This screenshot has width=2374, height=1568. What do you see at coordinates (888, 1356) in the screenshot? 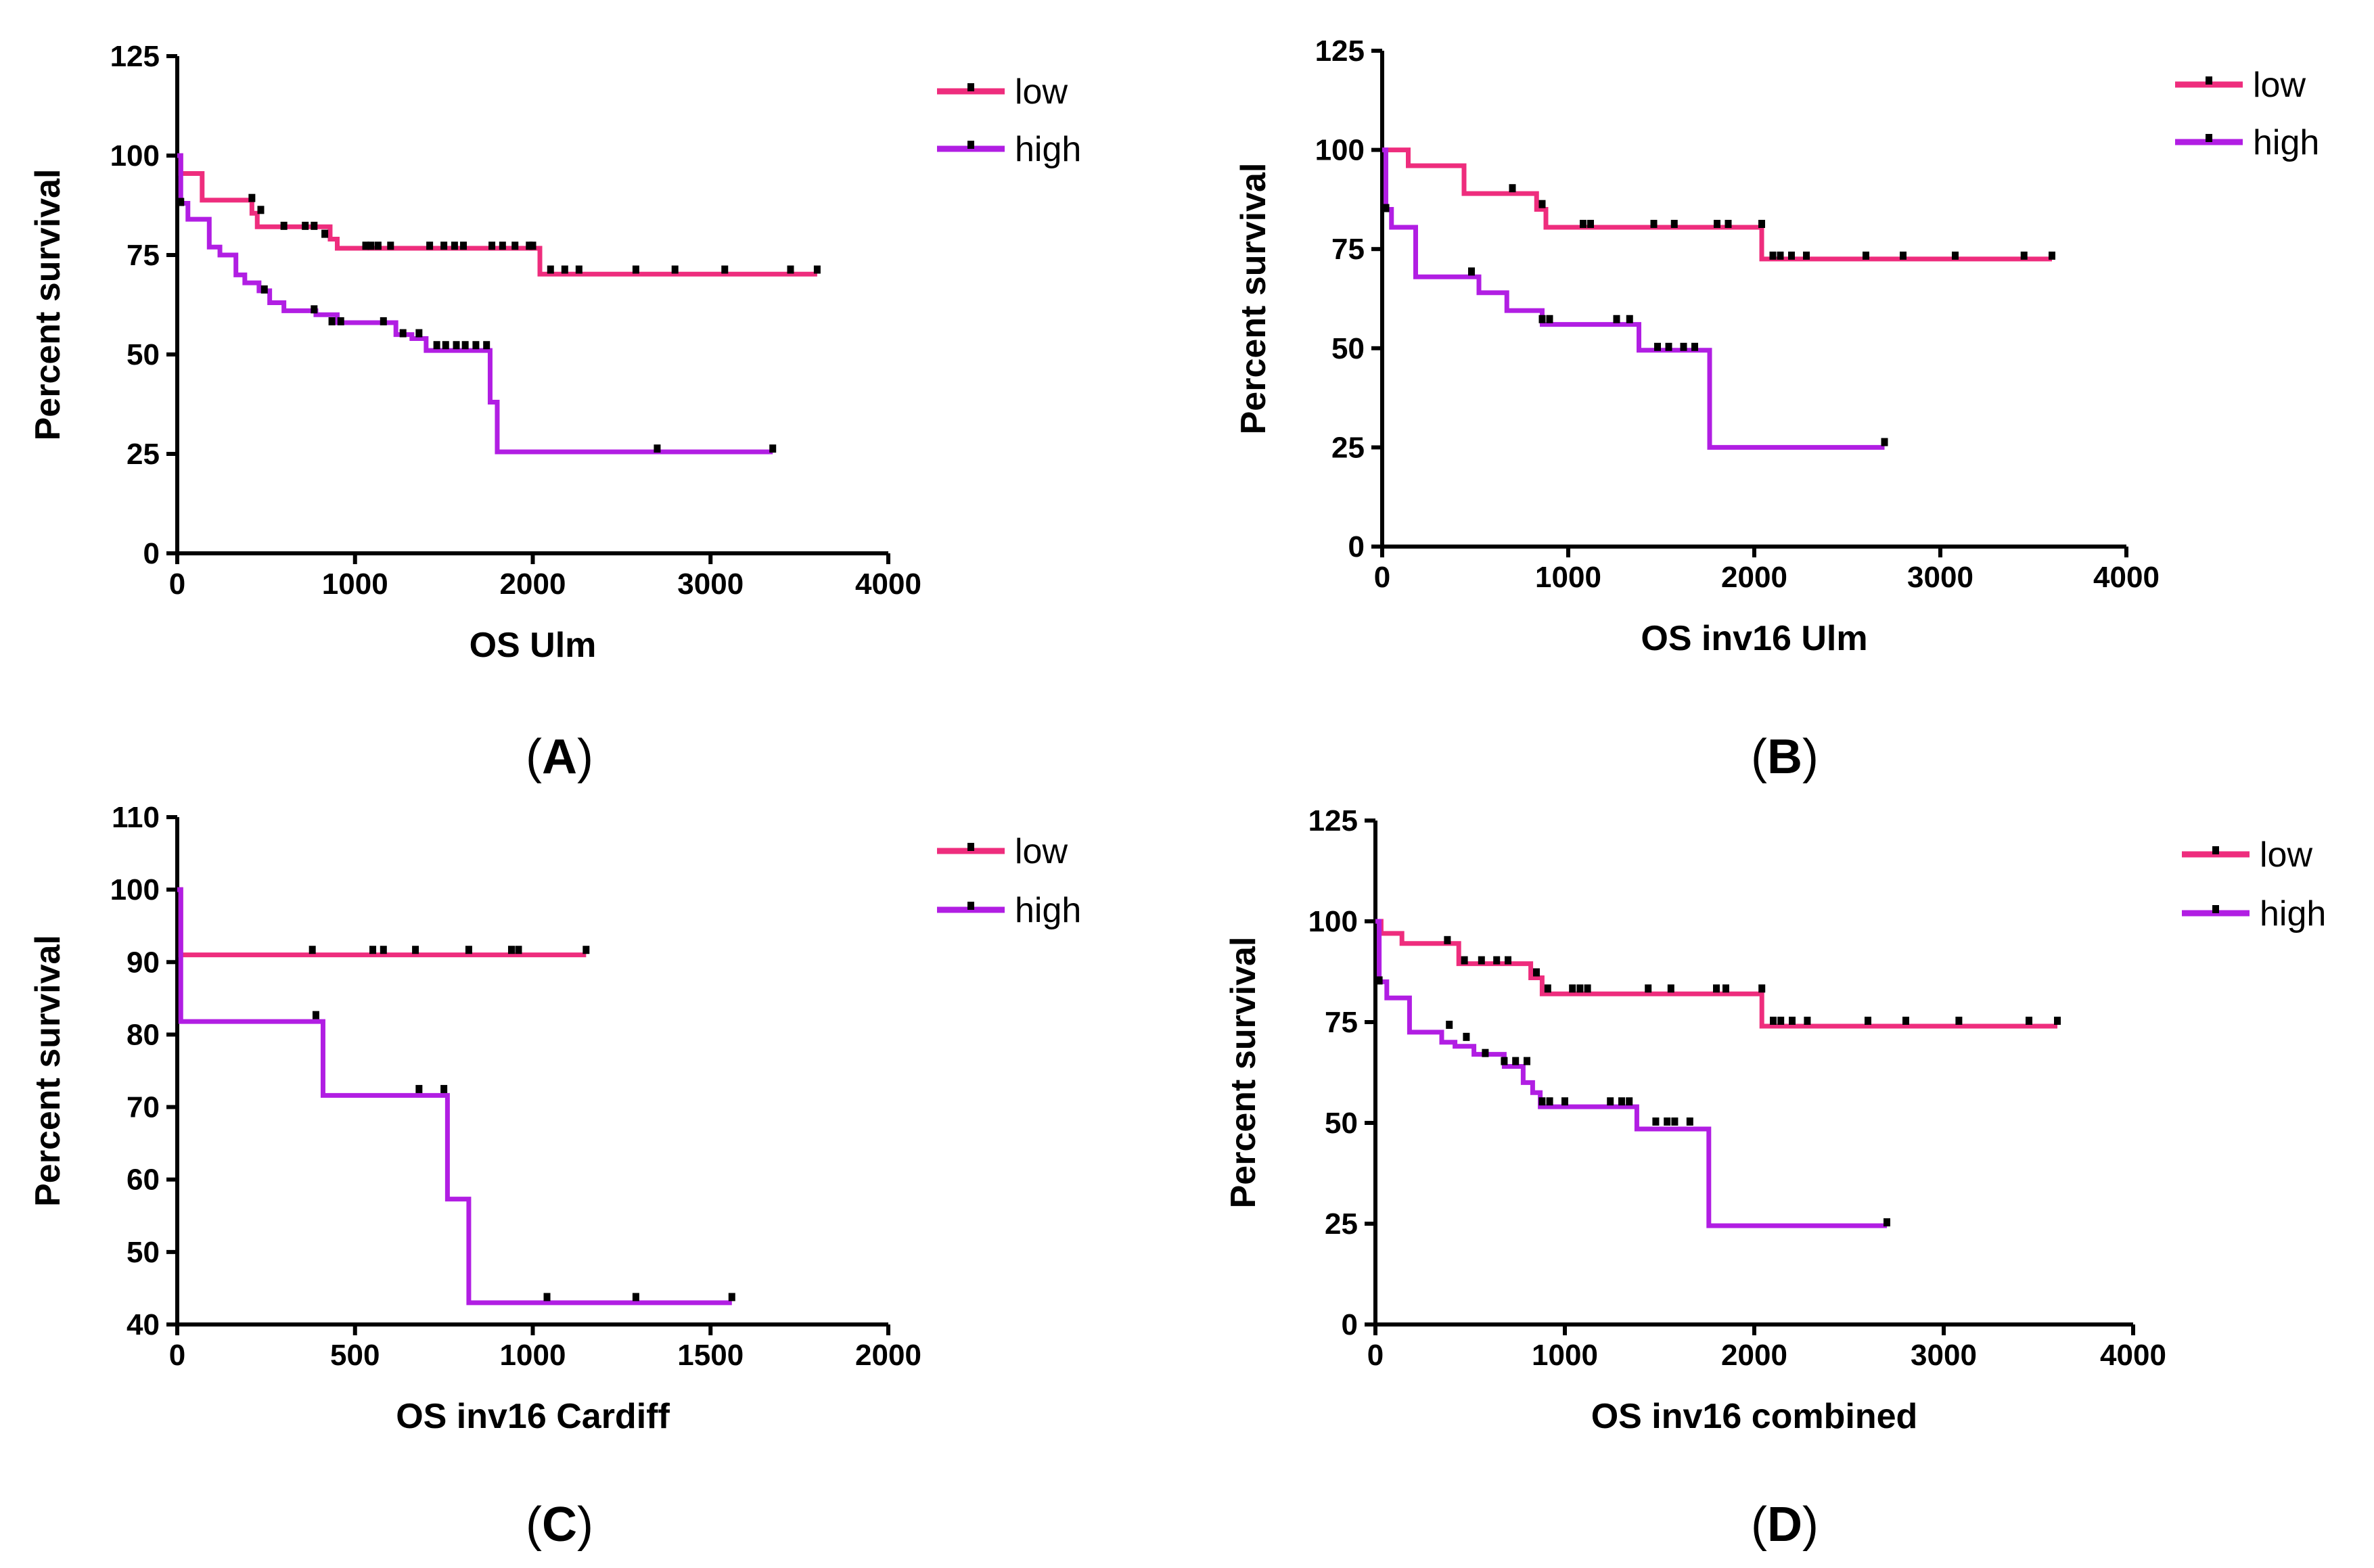
I see `x-tick-label: 2000` at bounding box center [888, 1356].